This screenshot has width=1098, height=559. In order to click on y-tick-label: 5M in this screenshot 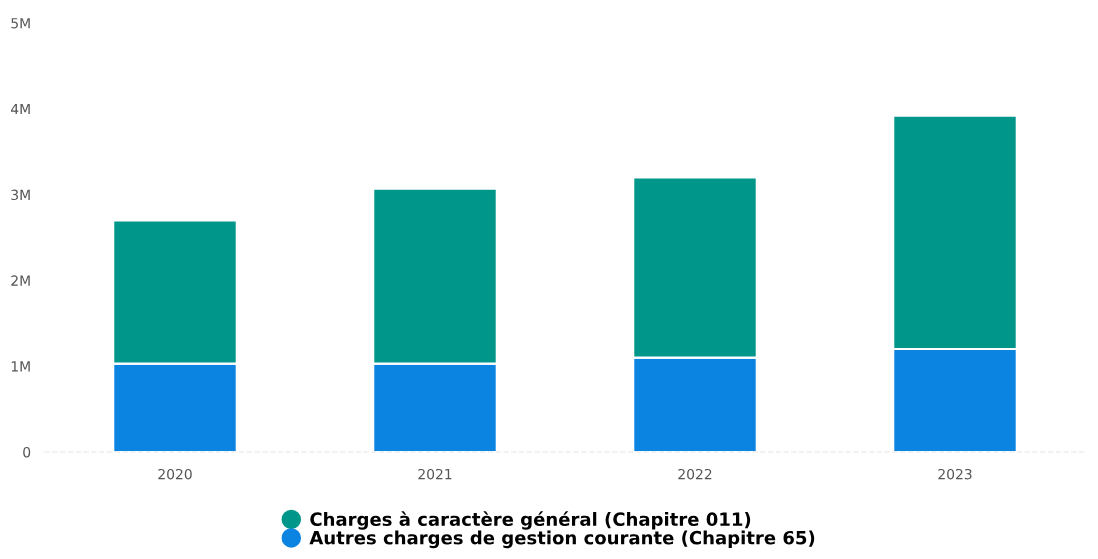, I will do `click(20, 23)`.